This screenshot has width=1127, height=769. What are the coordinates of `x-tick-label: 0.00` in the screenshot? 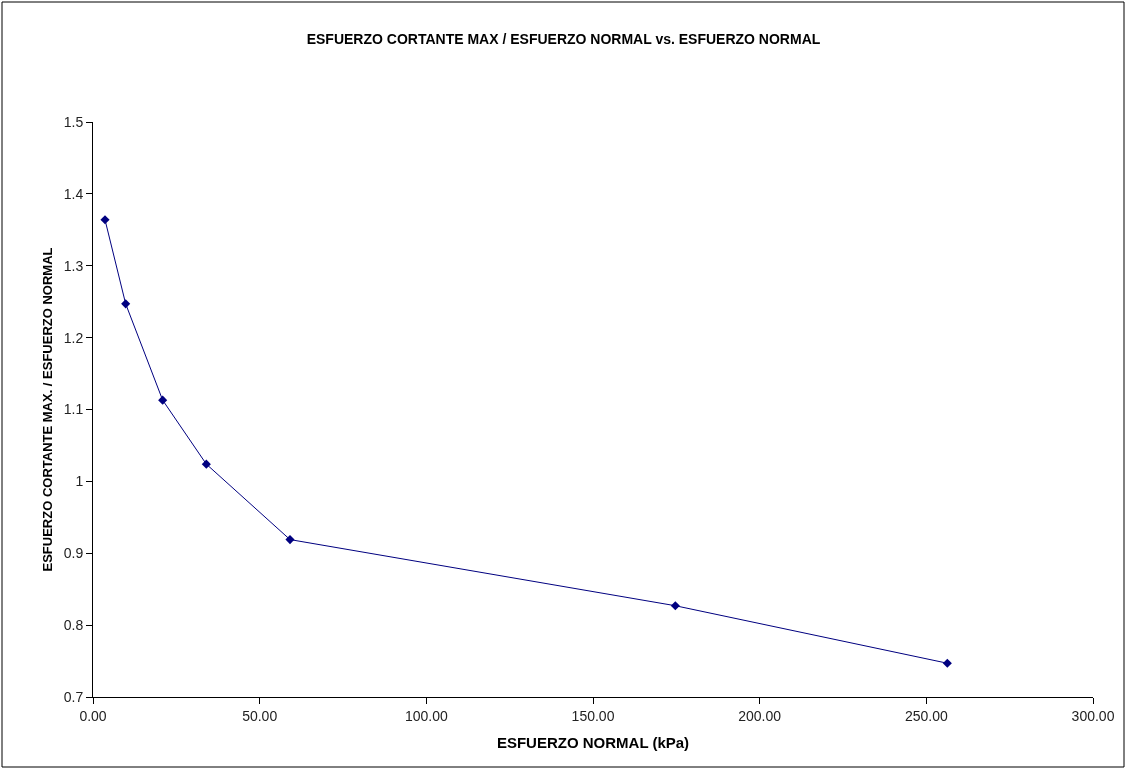 It's located at (93, 715).